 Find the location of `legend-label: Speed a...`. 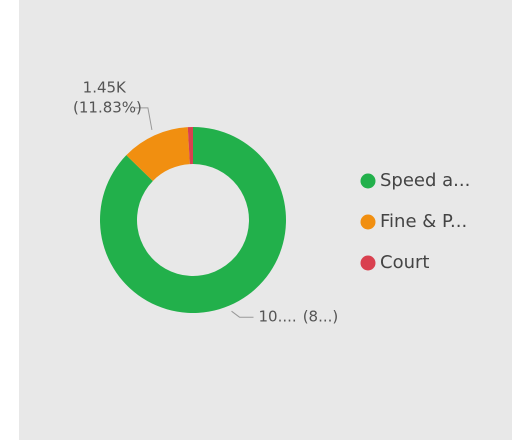

legend-label: Speed a... is located at coordinates (425, 180).